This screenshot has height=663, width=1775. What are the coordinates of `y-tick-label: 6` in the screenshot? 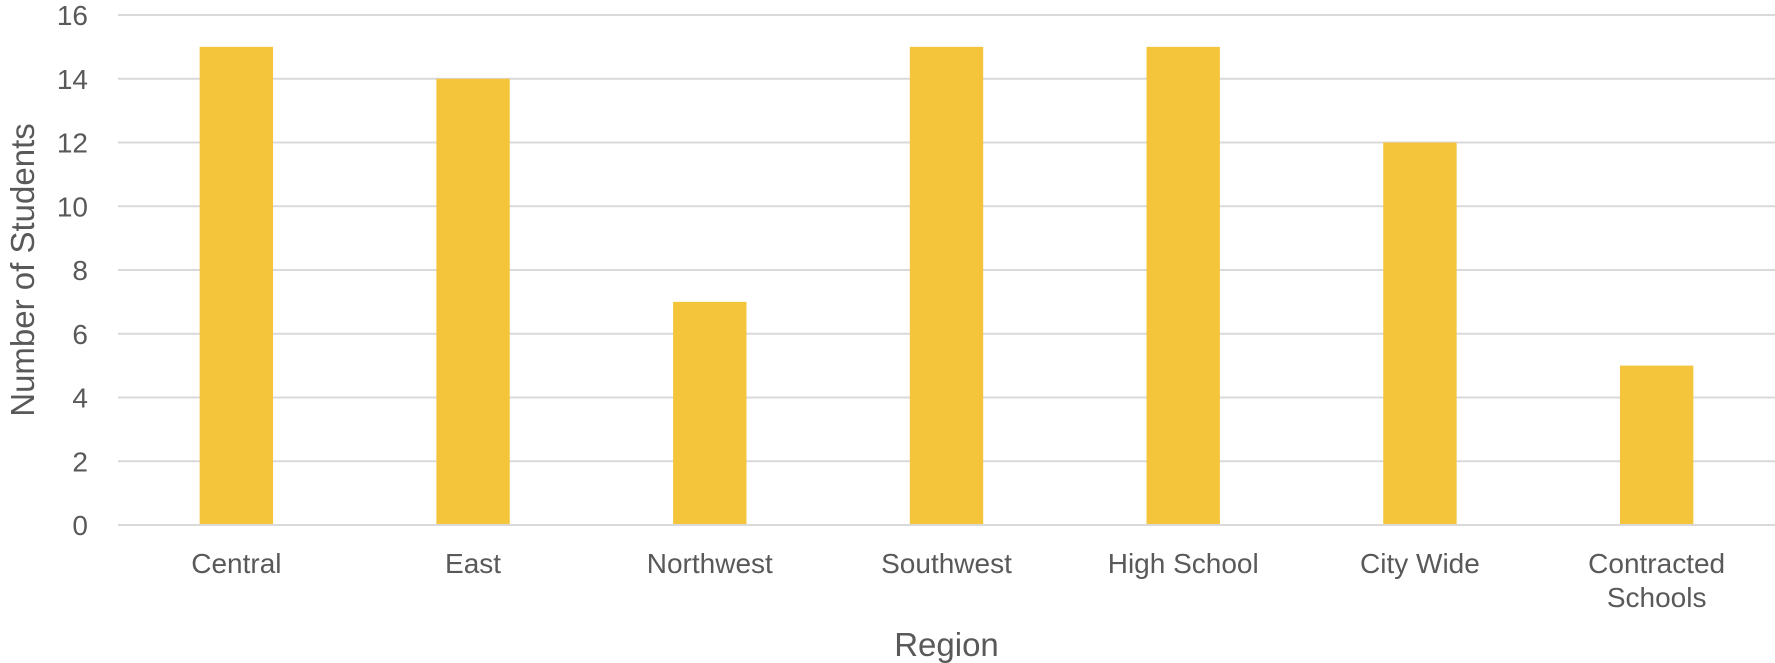 It's located at (80, 334).